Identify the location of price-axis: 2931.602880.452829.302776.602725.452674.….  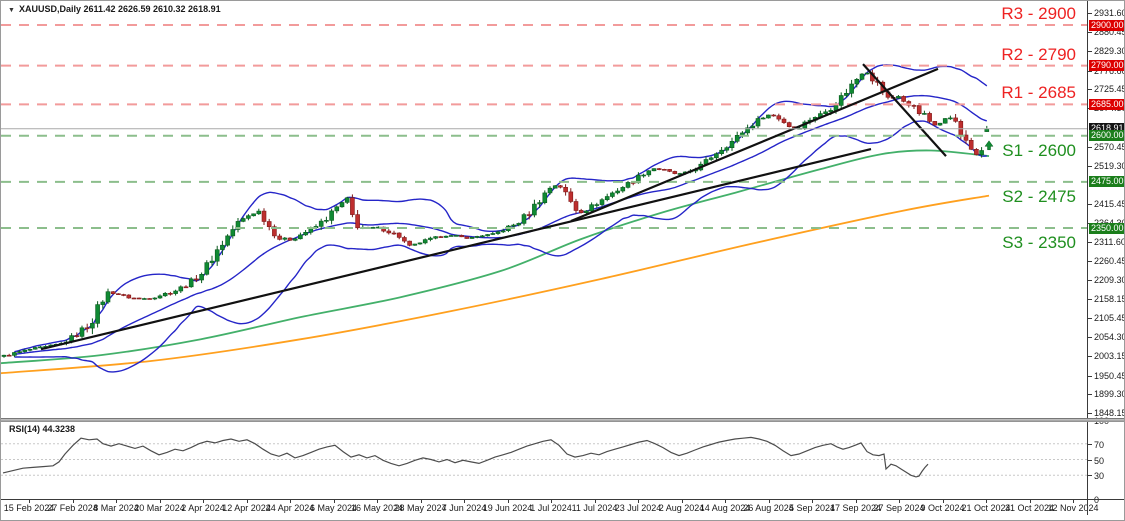
(1106, 260).